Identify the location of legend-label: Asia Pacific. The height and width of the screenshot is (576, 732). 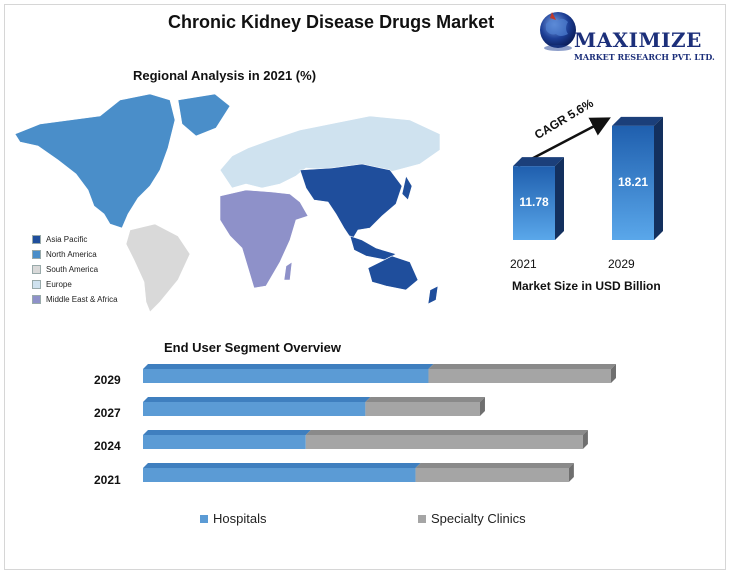
(67, 239).